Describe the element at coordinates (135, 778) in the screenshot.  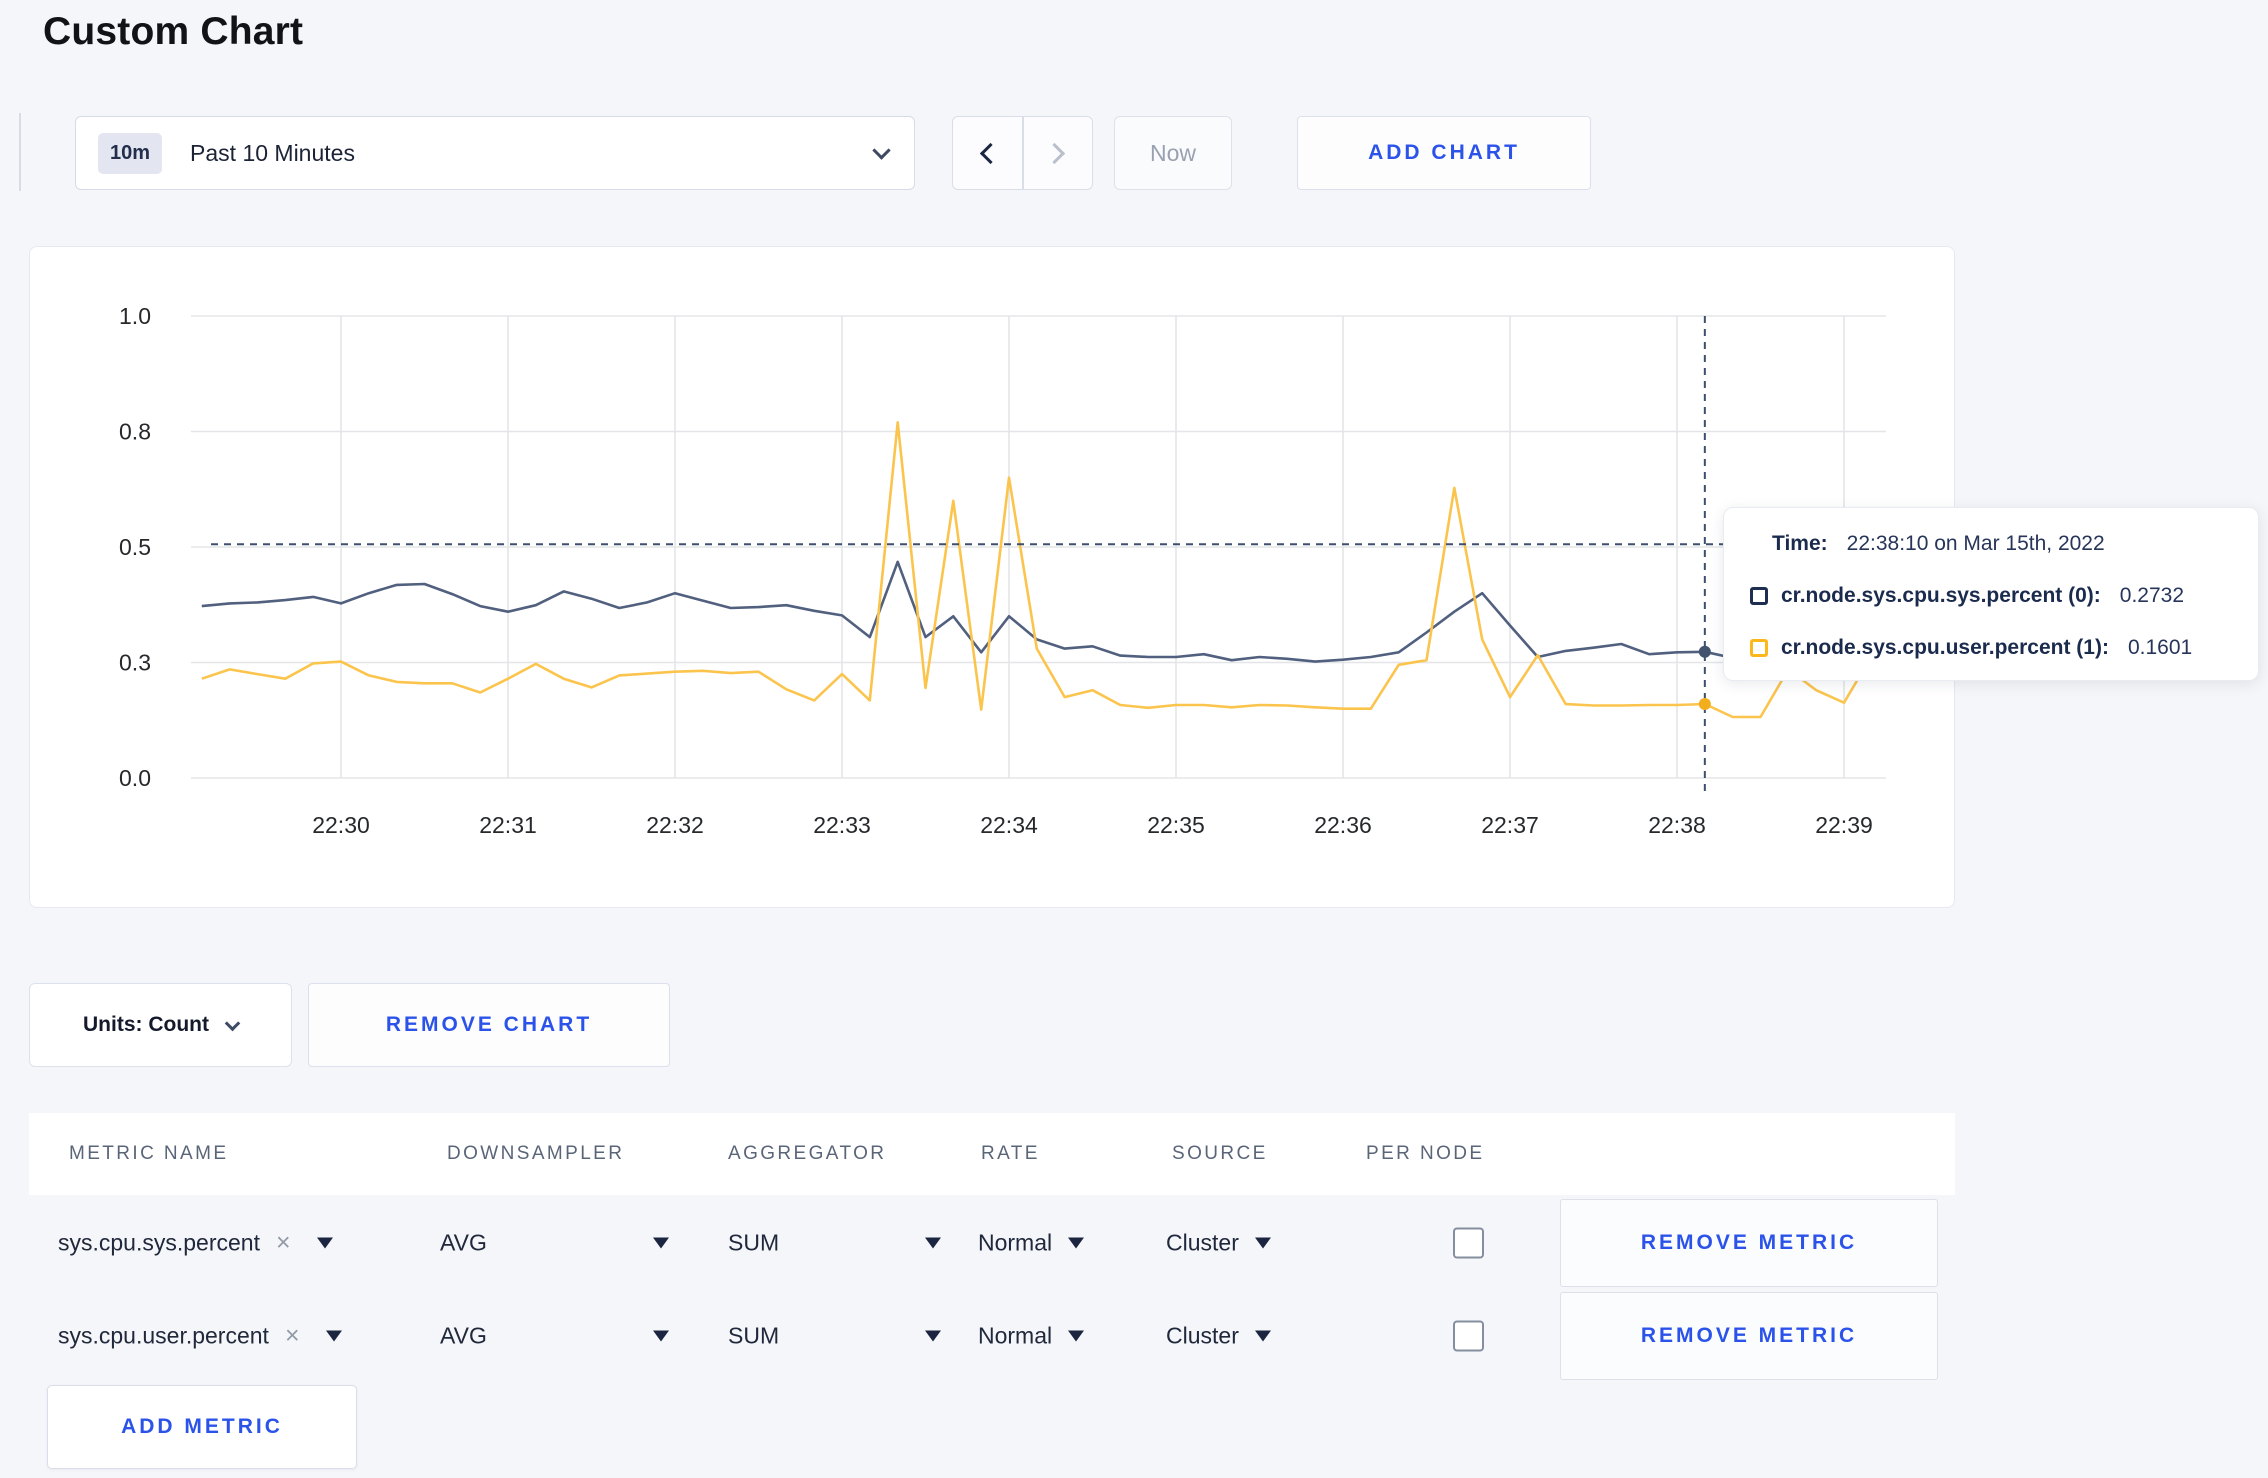
I see `svg-text: 0.0` at that location.